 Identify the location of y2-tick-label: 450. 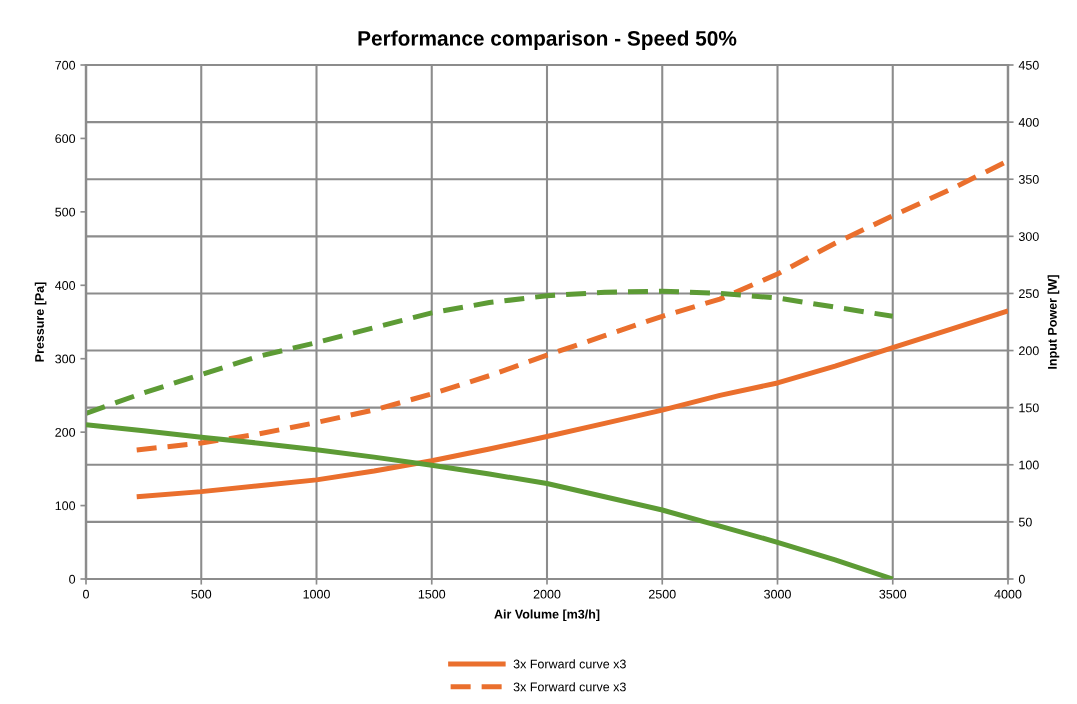
(1028, 65).